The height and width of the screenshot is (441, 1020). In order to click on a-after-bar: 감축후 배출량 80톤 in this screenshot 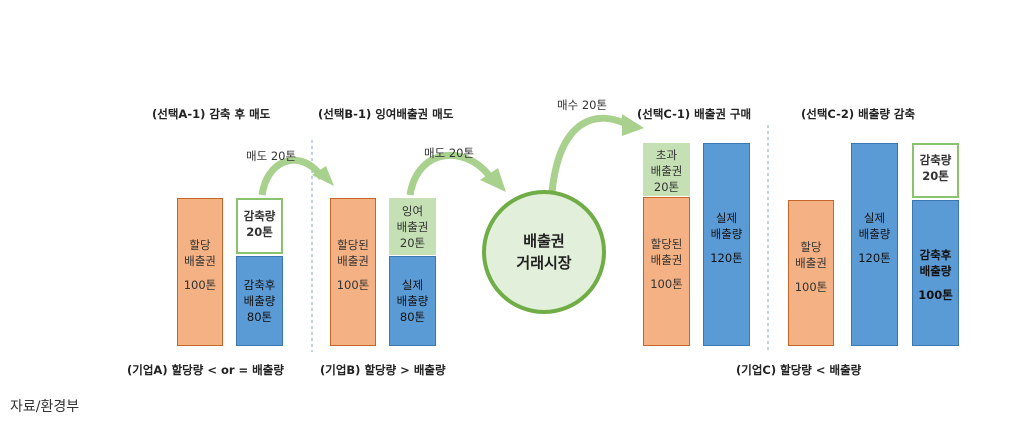, I will do `click(259, 301)`.